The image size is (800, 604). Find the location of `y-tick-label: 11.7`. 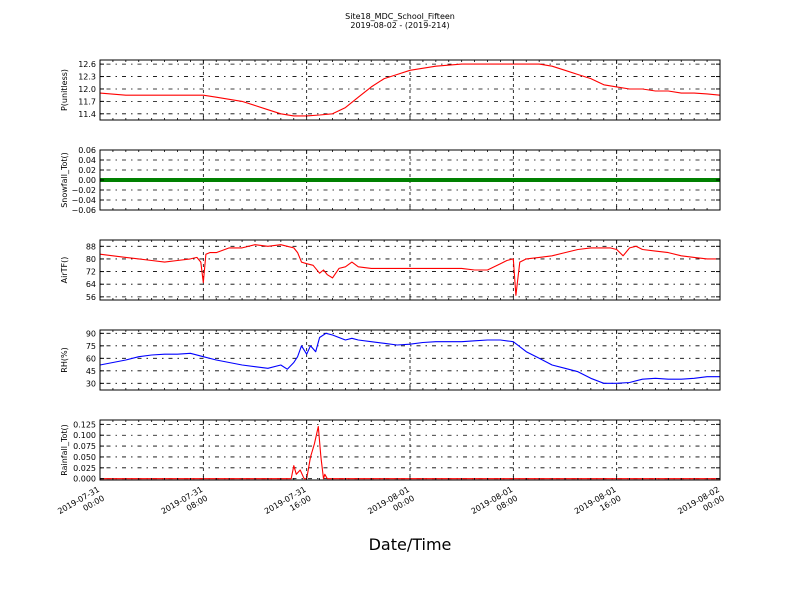

y-tick-label: 11.7 is located at coordinates (87, 101).